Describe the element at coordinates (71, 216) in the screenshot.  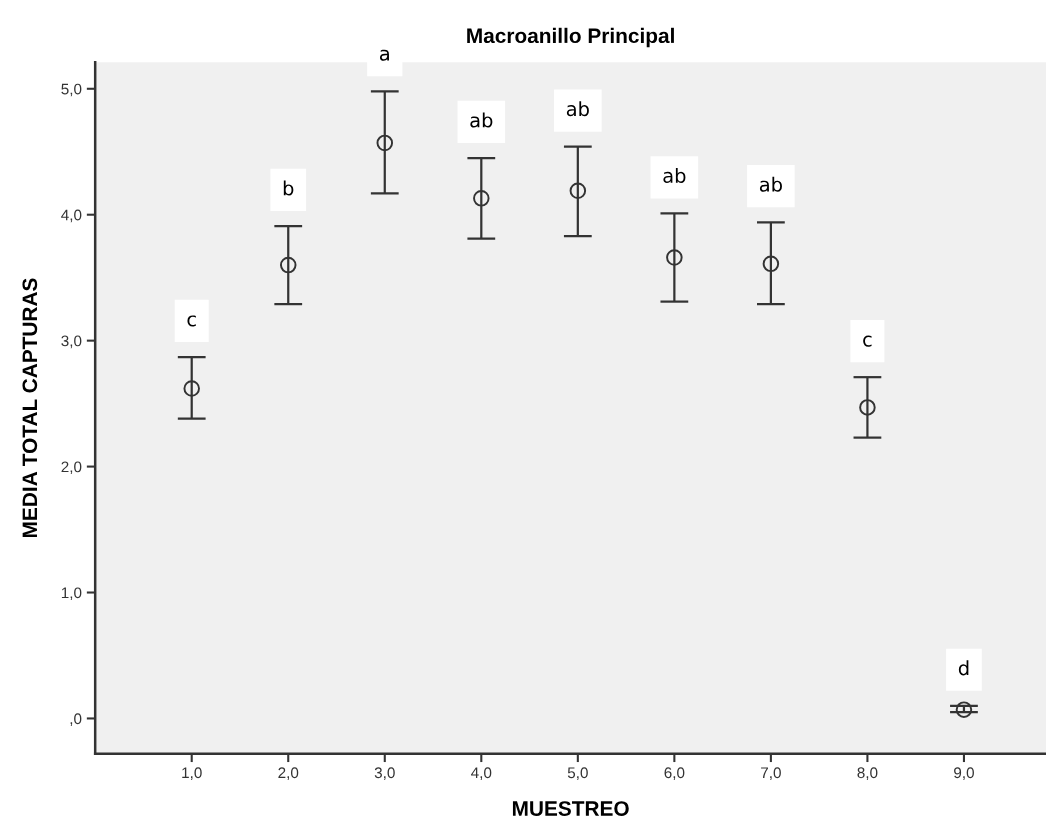
I see `y-tick-label: 4,0` at that location.